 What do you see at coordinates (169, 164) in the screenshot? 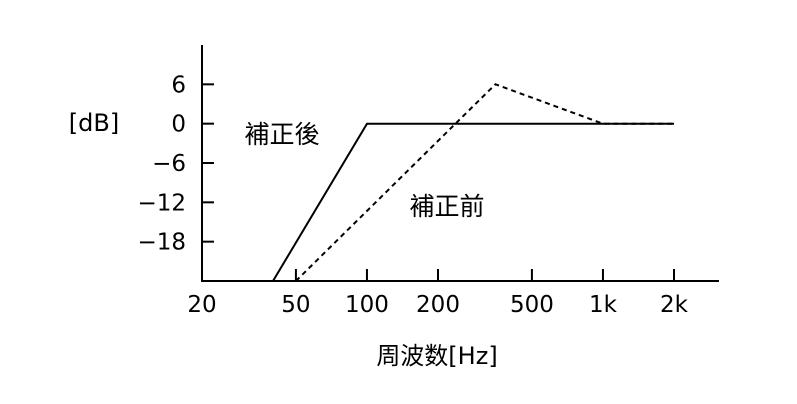
I see `y-tick-label: −6` at bounding box center [169, 164].